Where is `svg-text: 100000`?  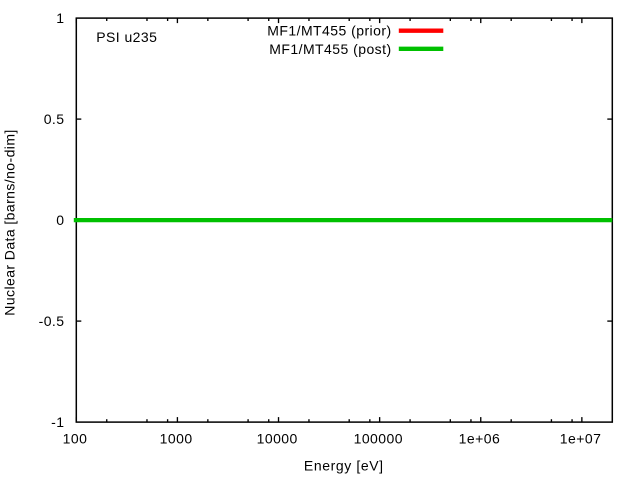
svg-text: 100000 is located at coordinates (378, 439).